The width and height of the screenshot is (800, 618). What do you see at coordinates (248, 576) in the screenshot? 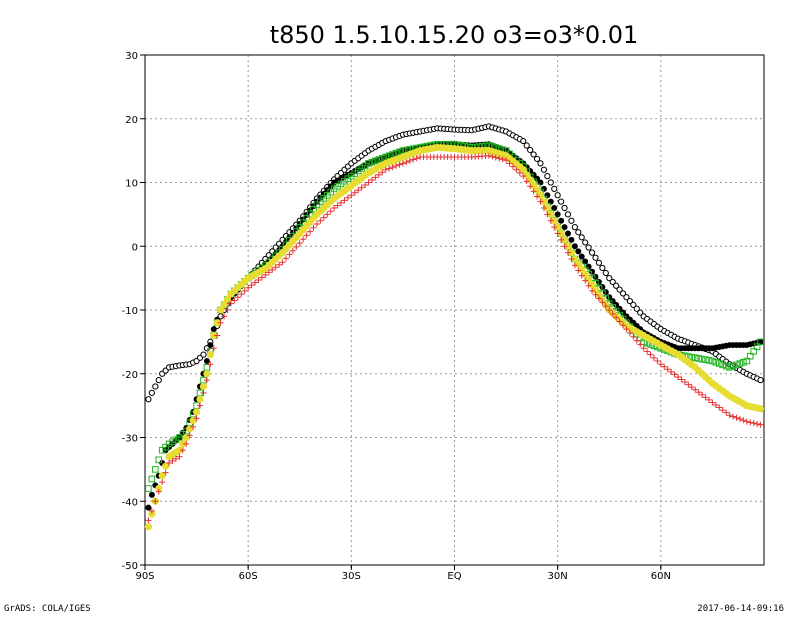
I see `x-tick-label: 60S` at bounding box center [248, 576].